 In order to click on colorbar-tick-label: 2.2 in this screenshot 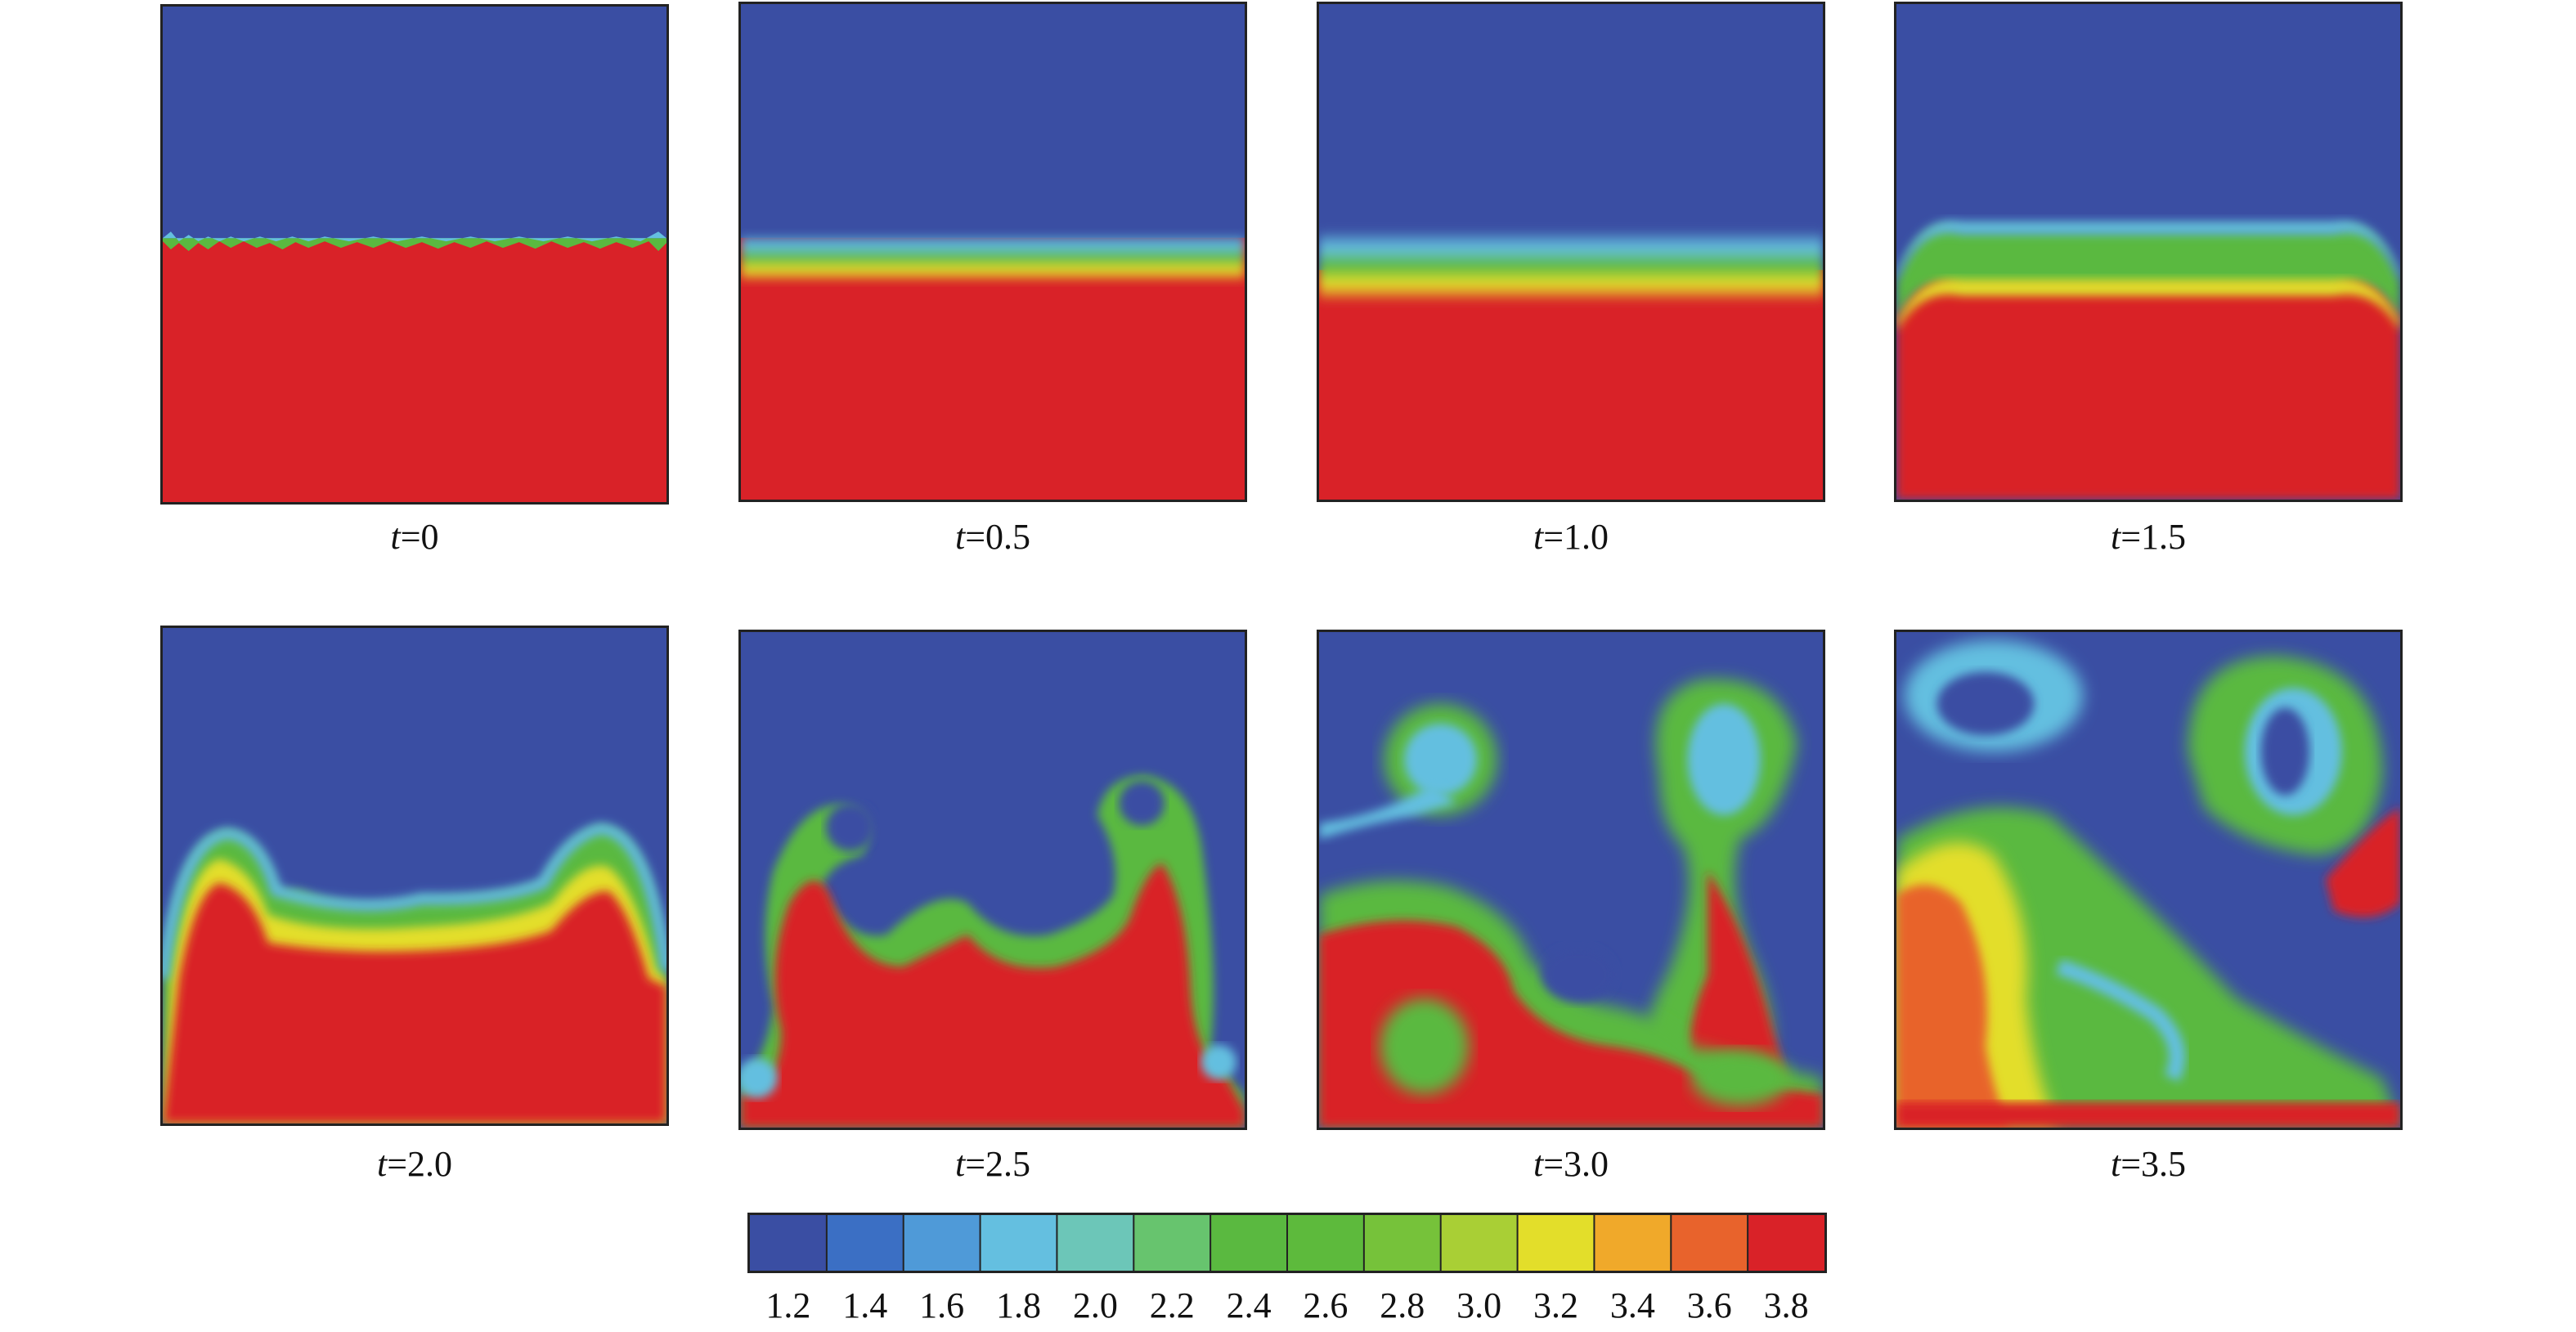, I will do `click(1172, 1305)`.